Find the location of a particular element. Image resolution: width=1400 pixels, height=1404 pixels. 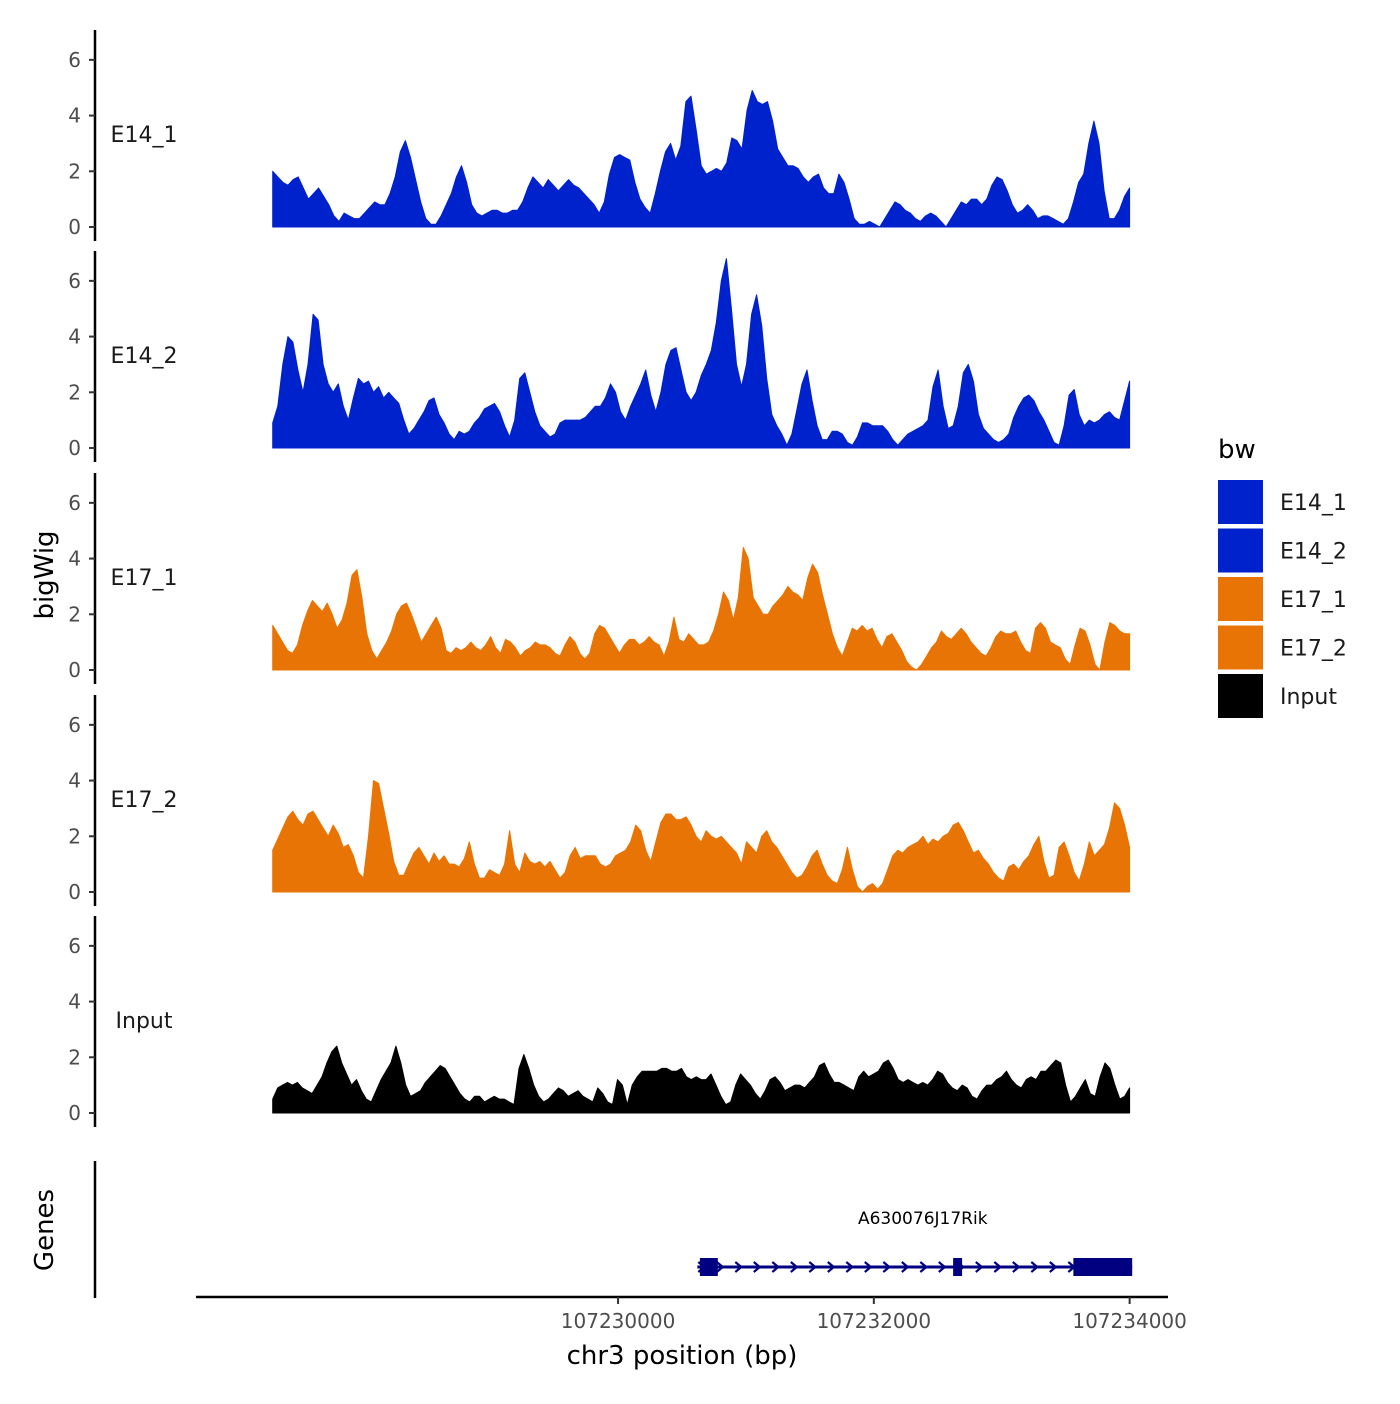

legend: E14_1 E14_2 E17_1 E17_2 Input is located at coordinates (1282, 599).